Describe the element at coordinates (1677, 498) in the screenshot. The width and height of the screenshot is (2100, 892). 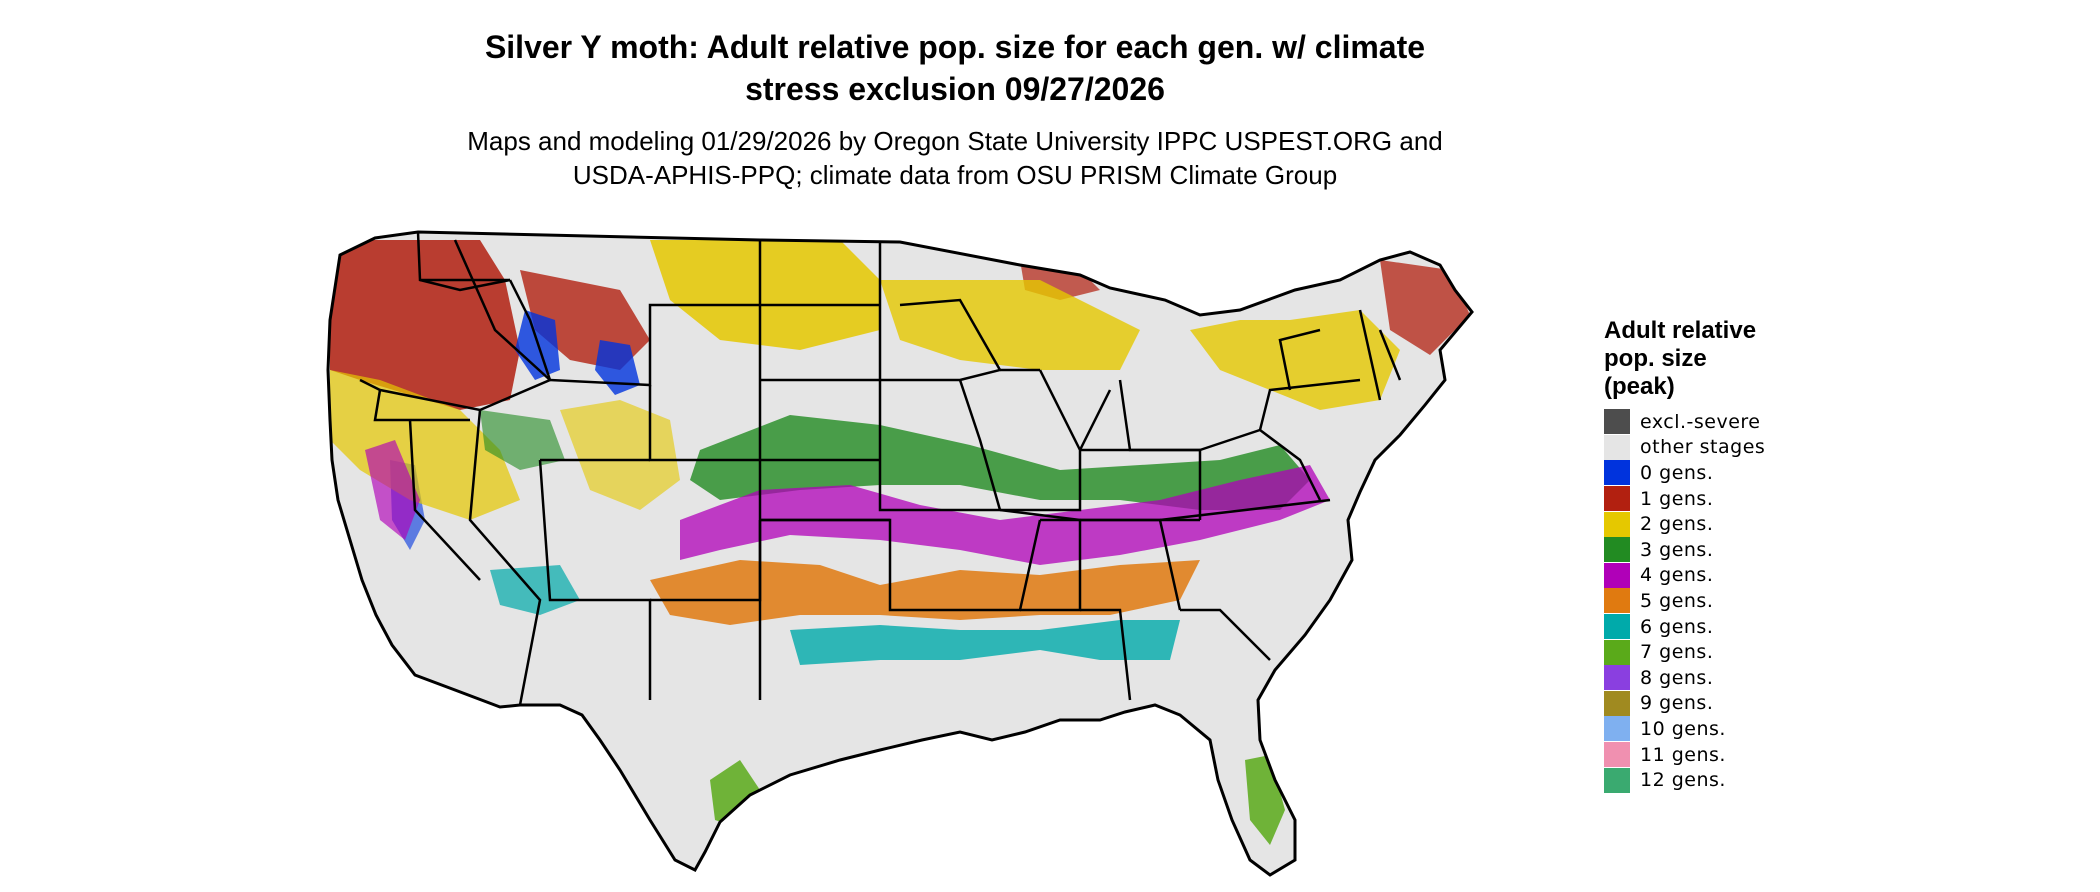
I see `legend-label: 1 gens.` at that location.